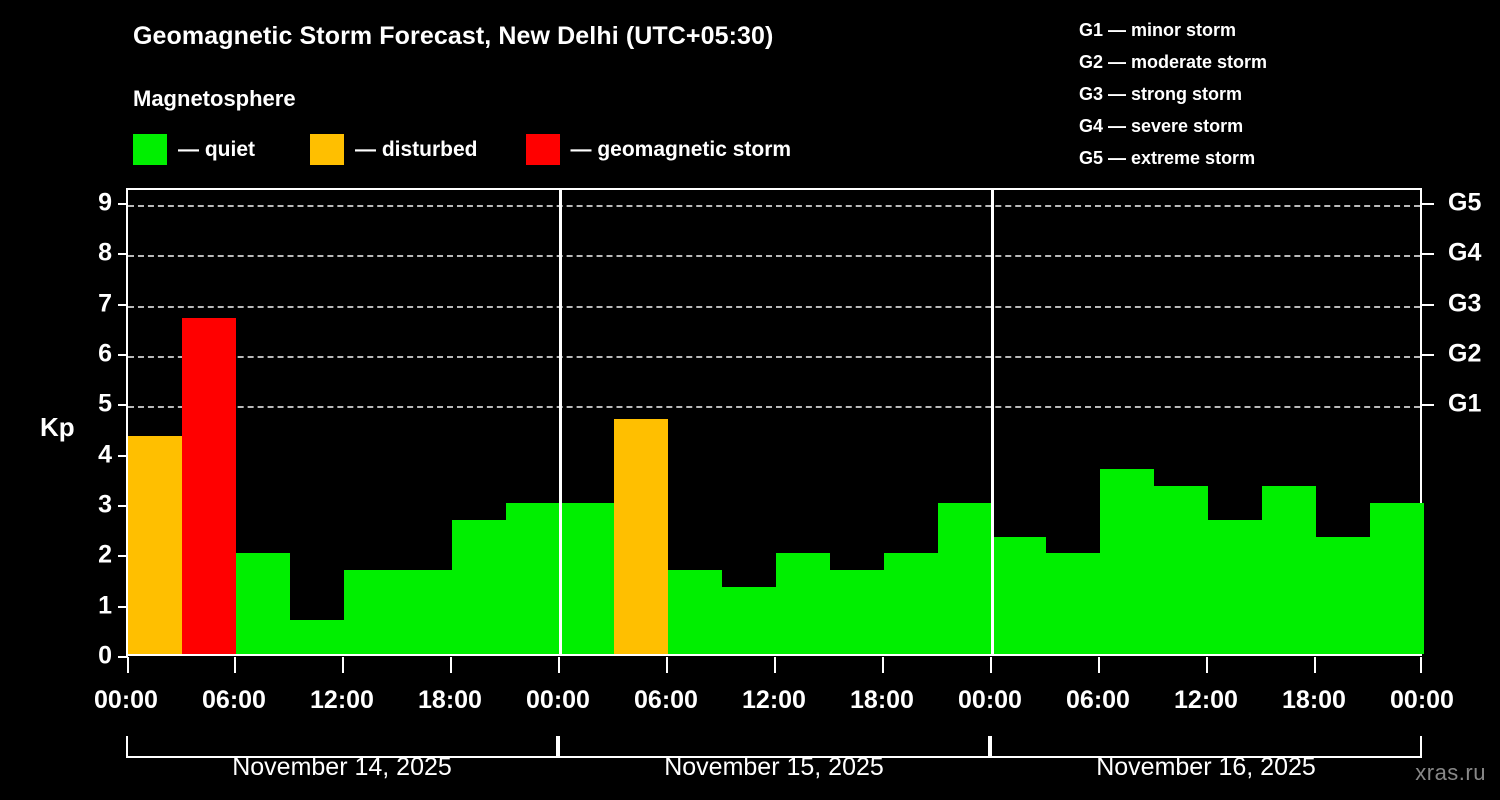 The image size is (1500, 800). Describe the element at coordinates (105, 252) in the screenshot. I see `y-tick-label-8: 8` at that location.